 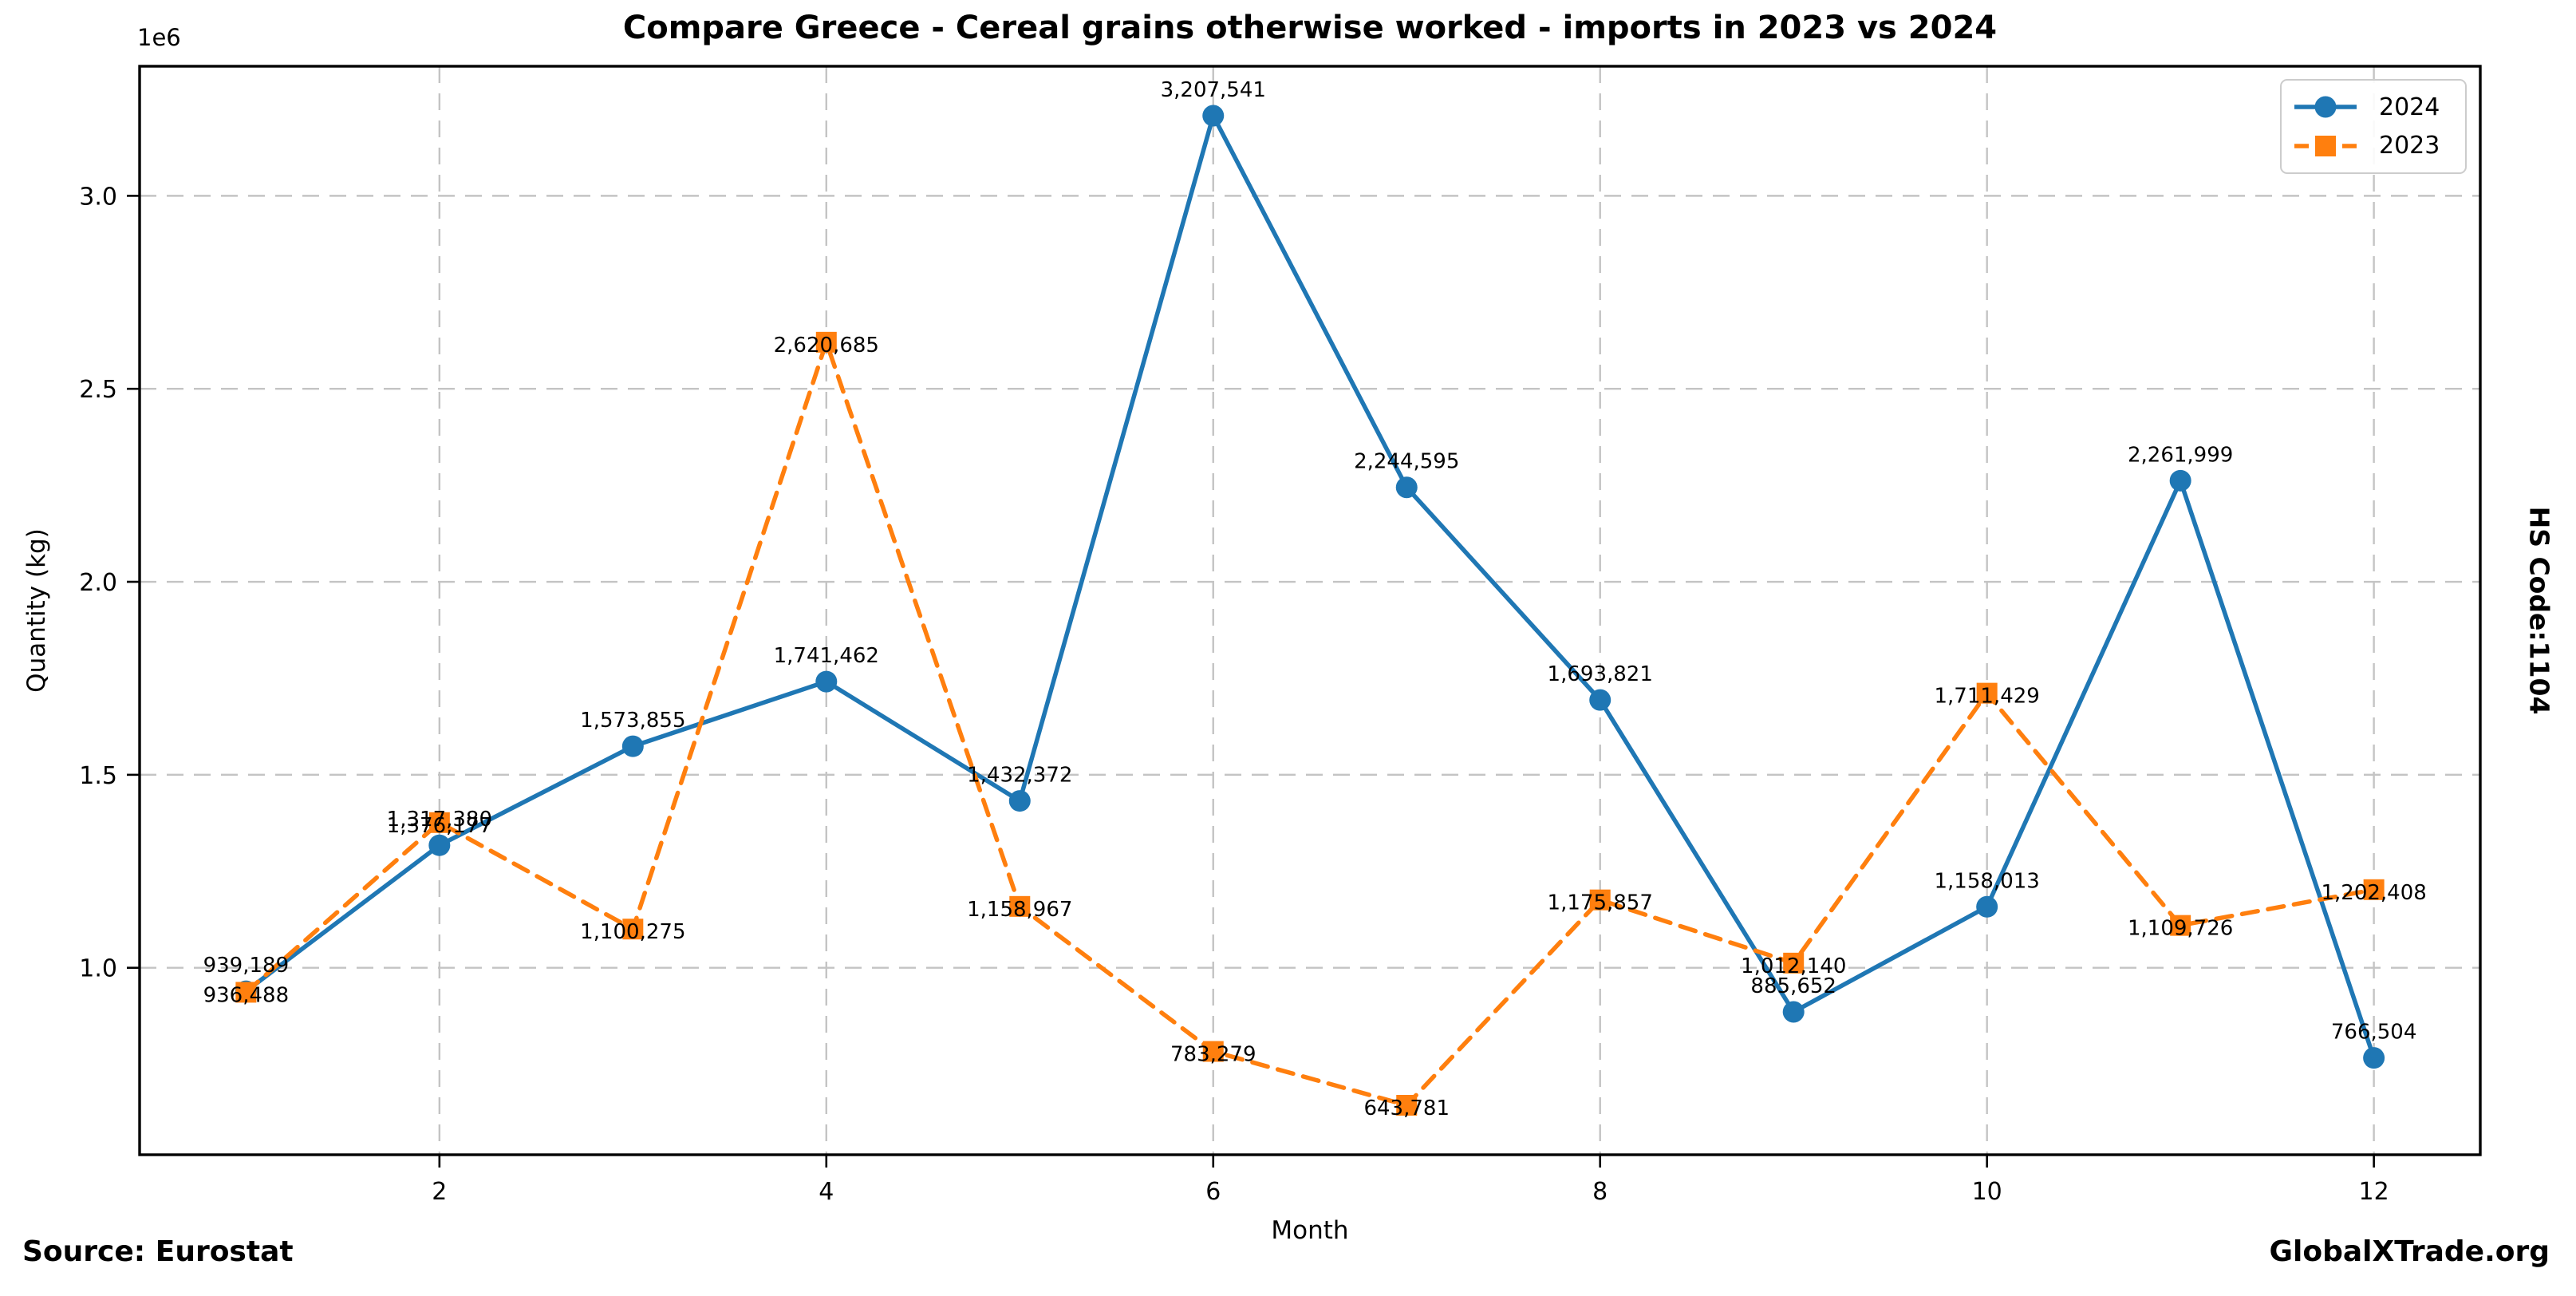 I want to click on data-label-2024-m11: 2,261,999, so click(x=2181, y=455).